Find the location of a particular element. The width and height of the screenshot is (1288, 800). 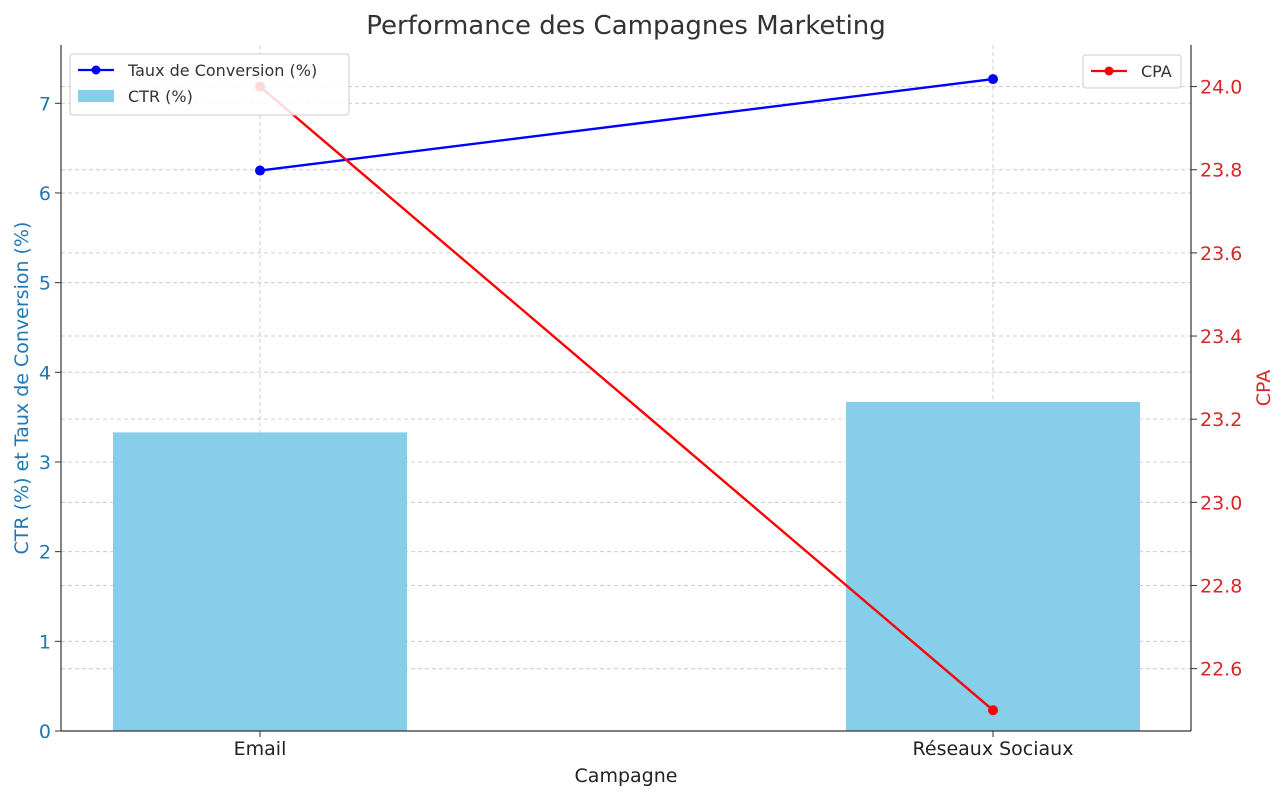

chart-title: Performance des Campagnes Marketing is located at coordinates (626, 26).